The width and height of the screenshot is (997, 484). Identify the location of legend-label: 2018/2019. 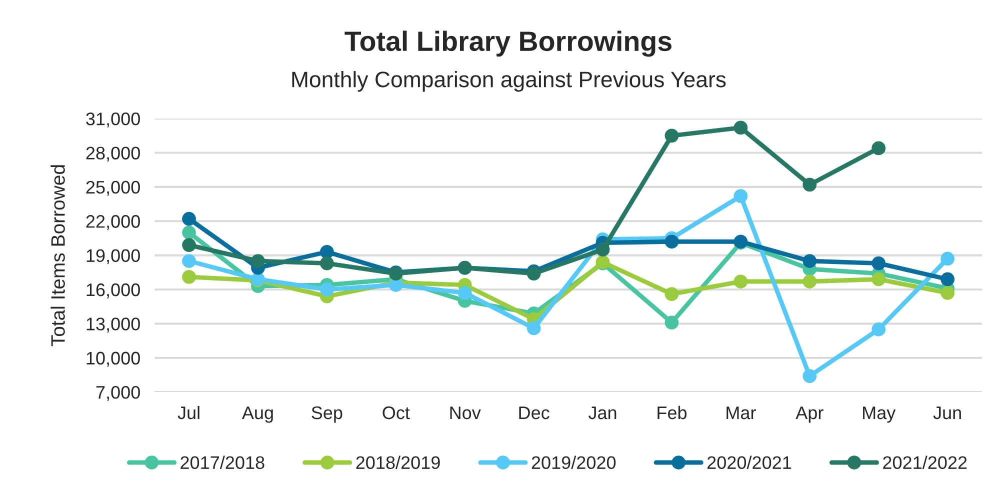
(398, 463).